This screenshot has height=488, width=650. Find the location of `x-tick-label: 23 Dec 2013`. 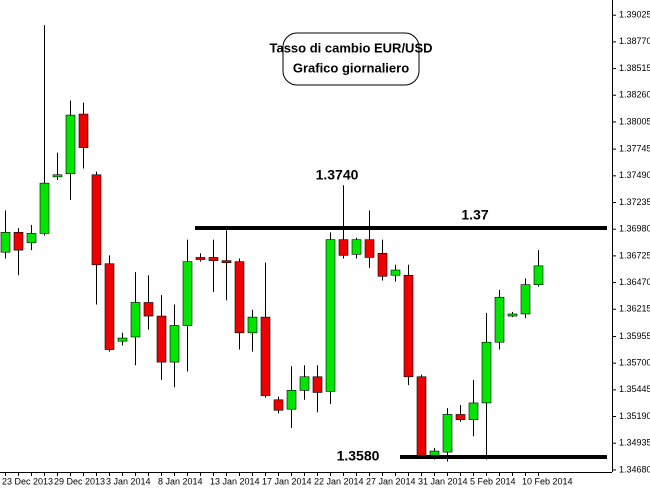

x-tick-label: 23 Dec 2013 is located at coordinates (27, 481).